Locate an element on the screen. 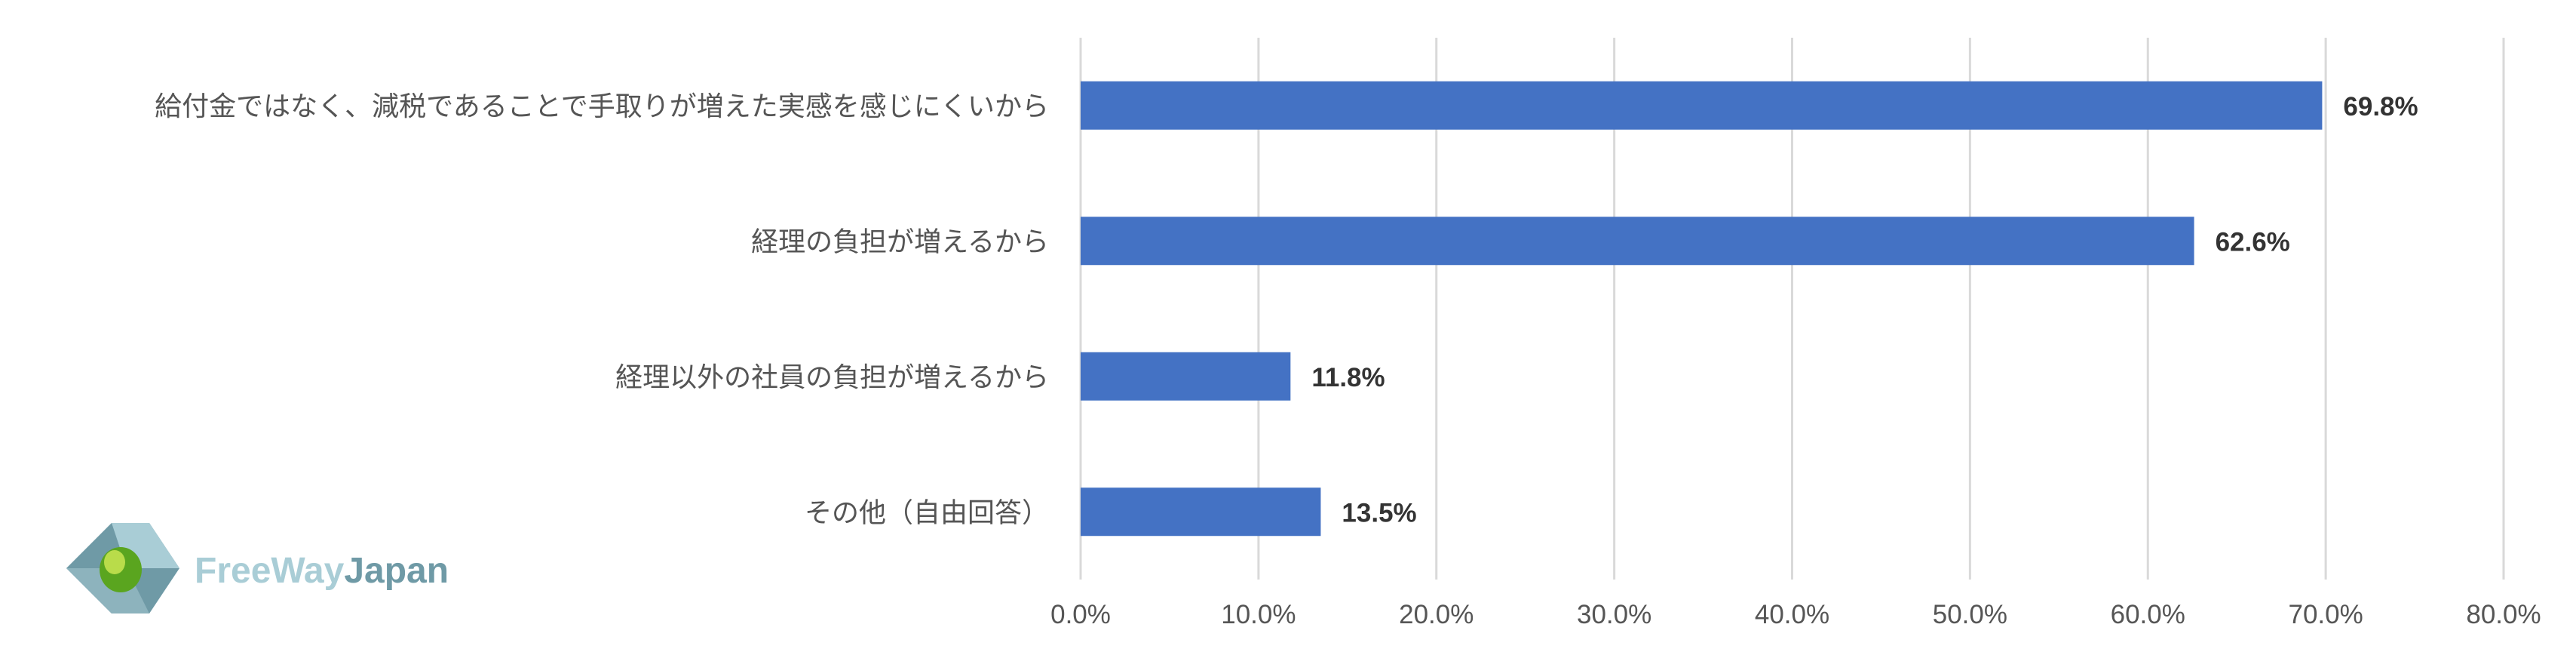 The image size is (2576, 655). x-tick-label: 50.0% is located at coordinates (1970, 614).